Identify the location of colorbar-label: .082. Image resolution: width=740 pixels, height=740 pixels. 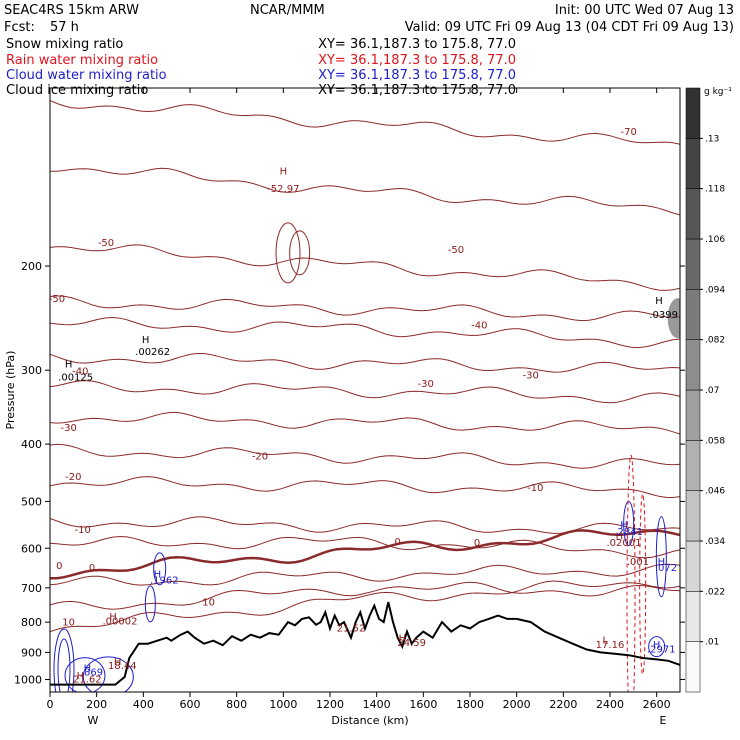
(715, 341).